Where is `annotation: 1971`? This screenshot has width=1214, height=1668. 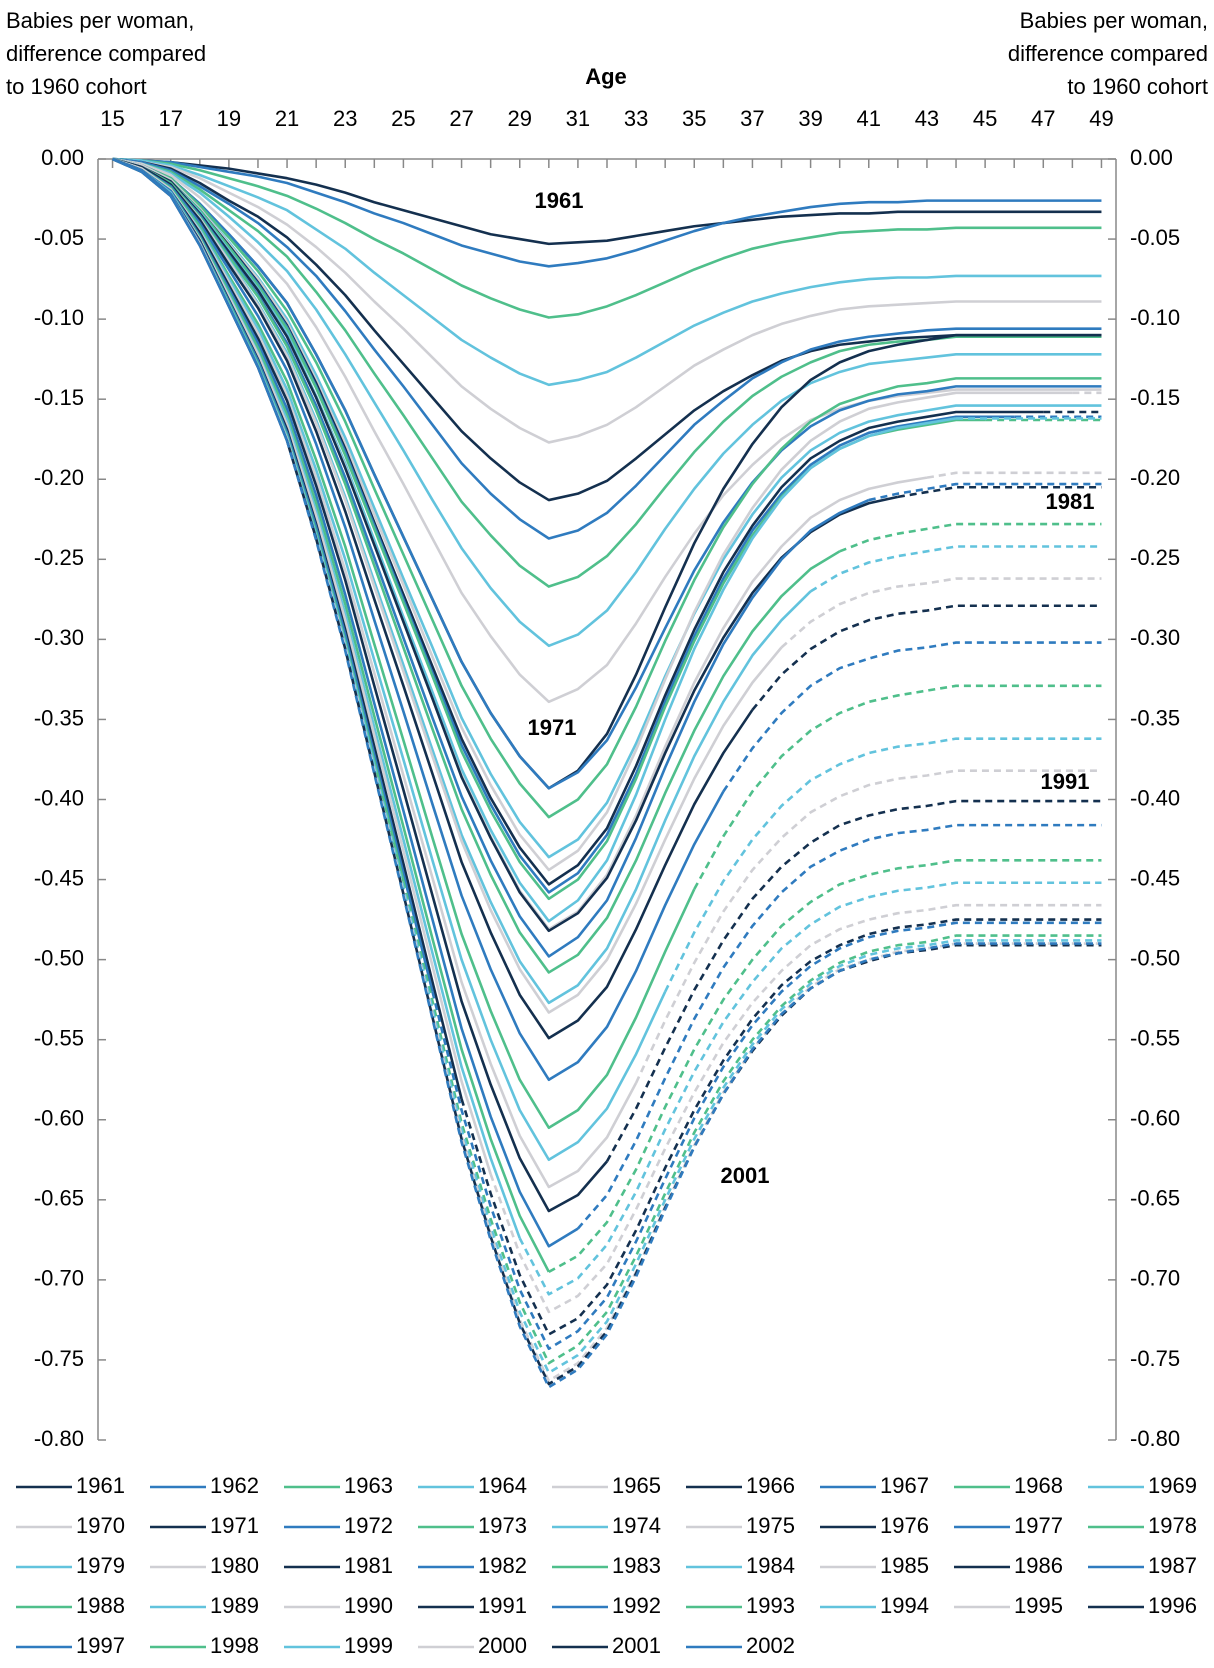 annotation: 1971 is located at coordinates (552, 727).